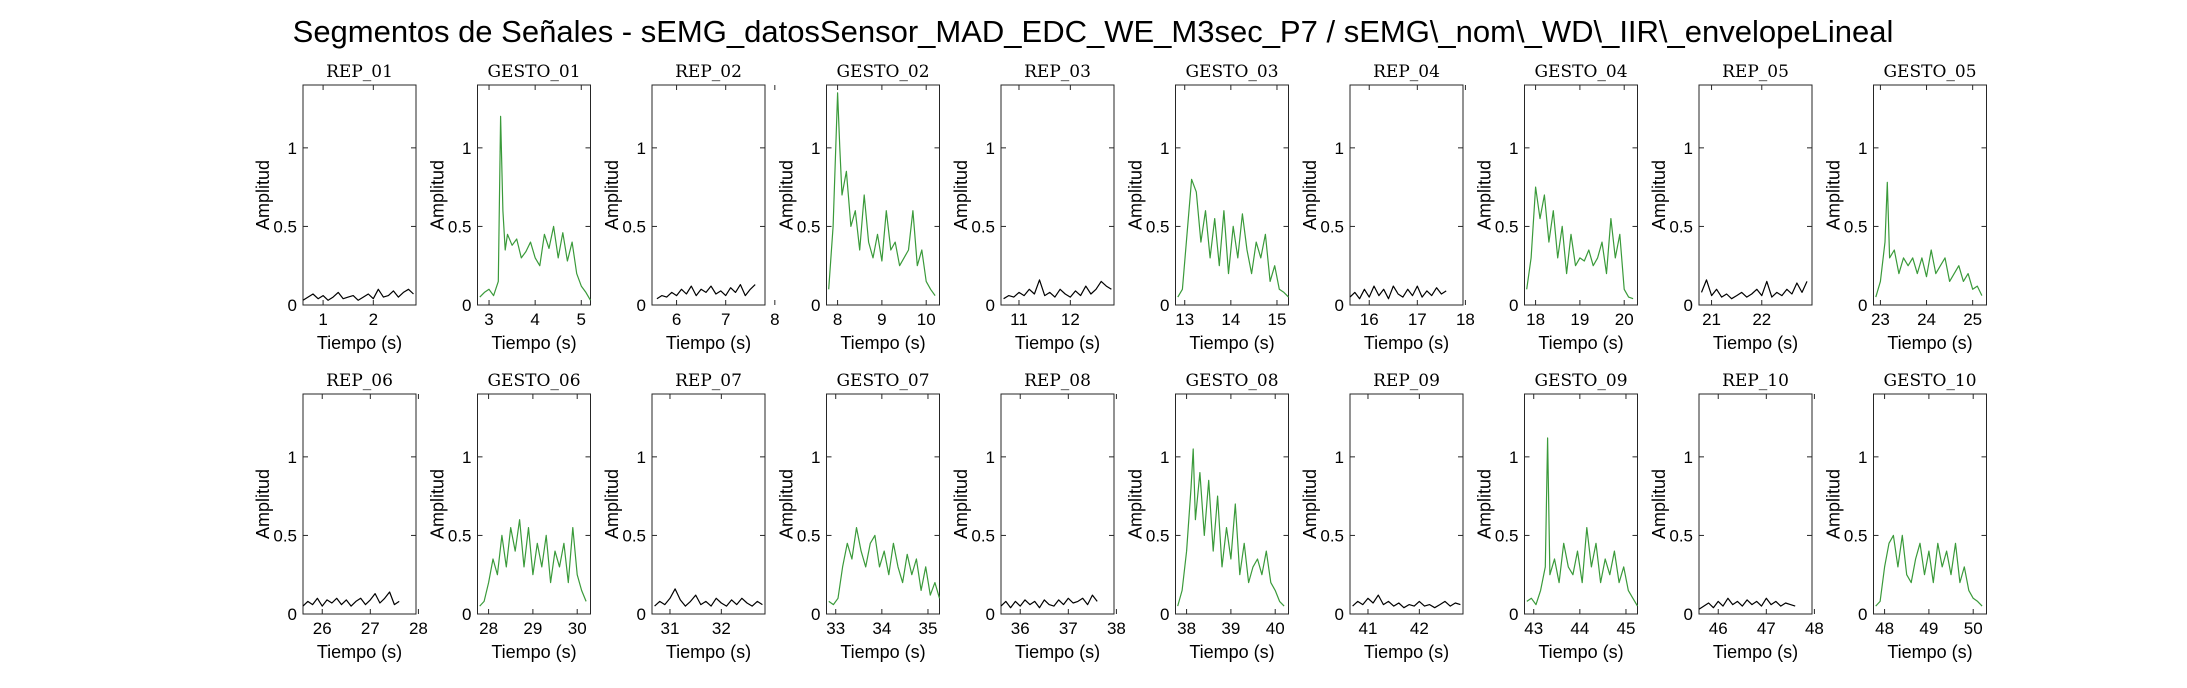  Describe the element at coordinates (1926, 319) in the screenshot. I see `x-tick-label: 24` at that location.